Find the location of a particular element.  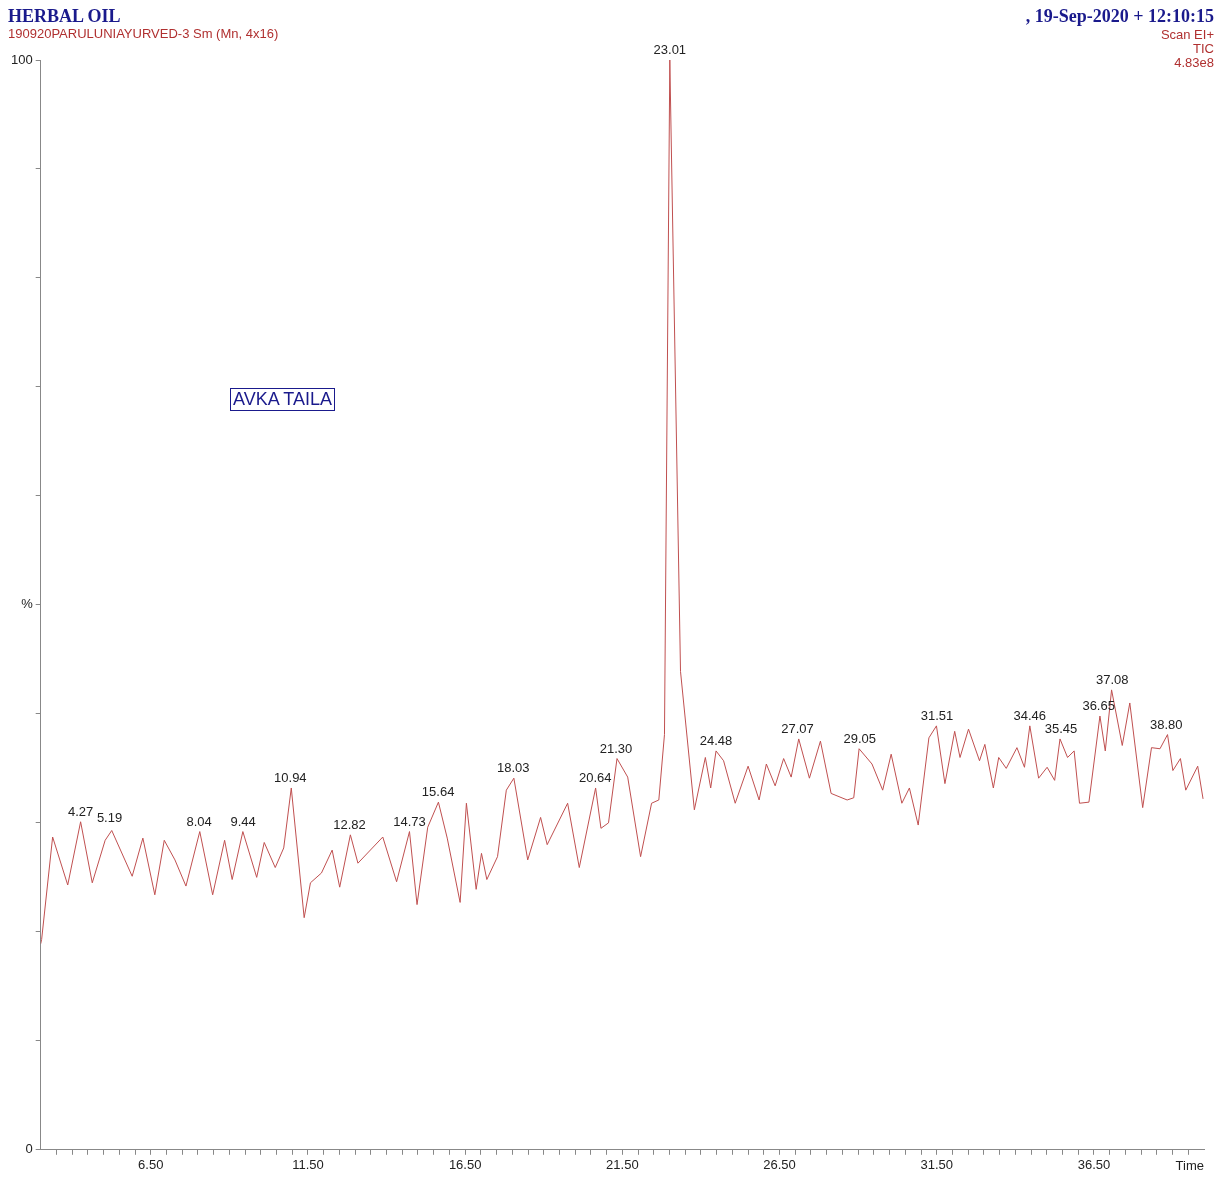

x-tick-label: 6.50 is located at coordinates (151, 1165).